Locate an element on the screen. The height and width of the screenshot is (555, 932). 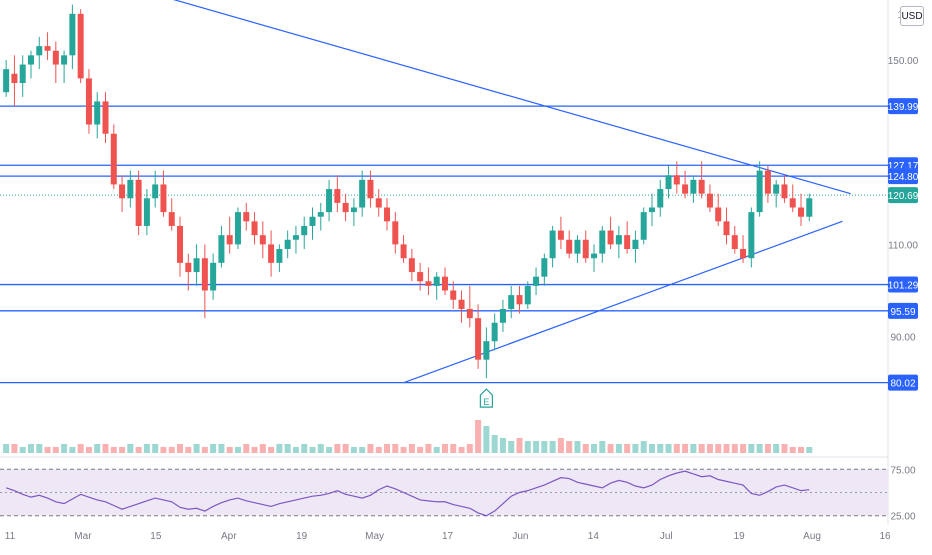
rsi-line is located at coordinates (407, 493).